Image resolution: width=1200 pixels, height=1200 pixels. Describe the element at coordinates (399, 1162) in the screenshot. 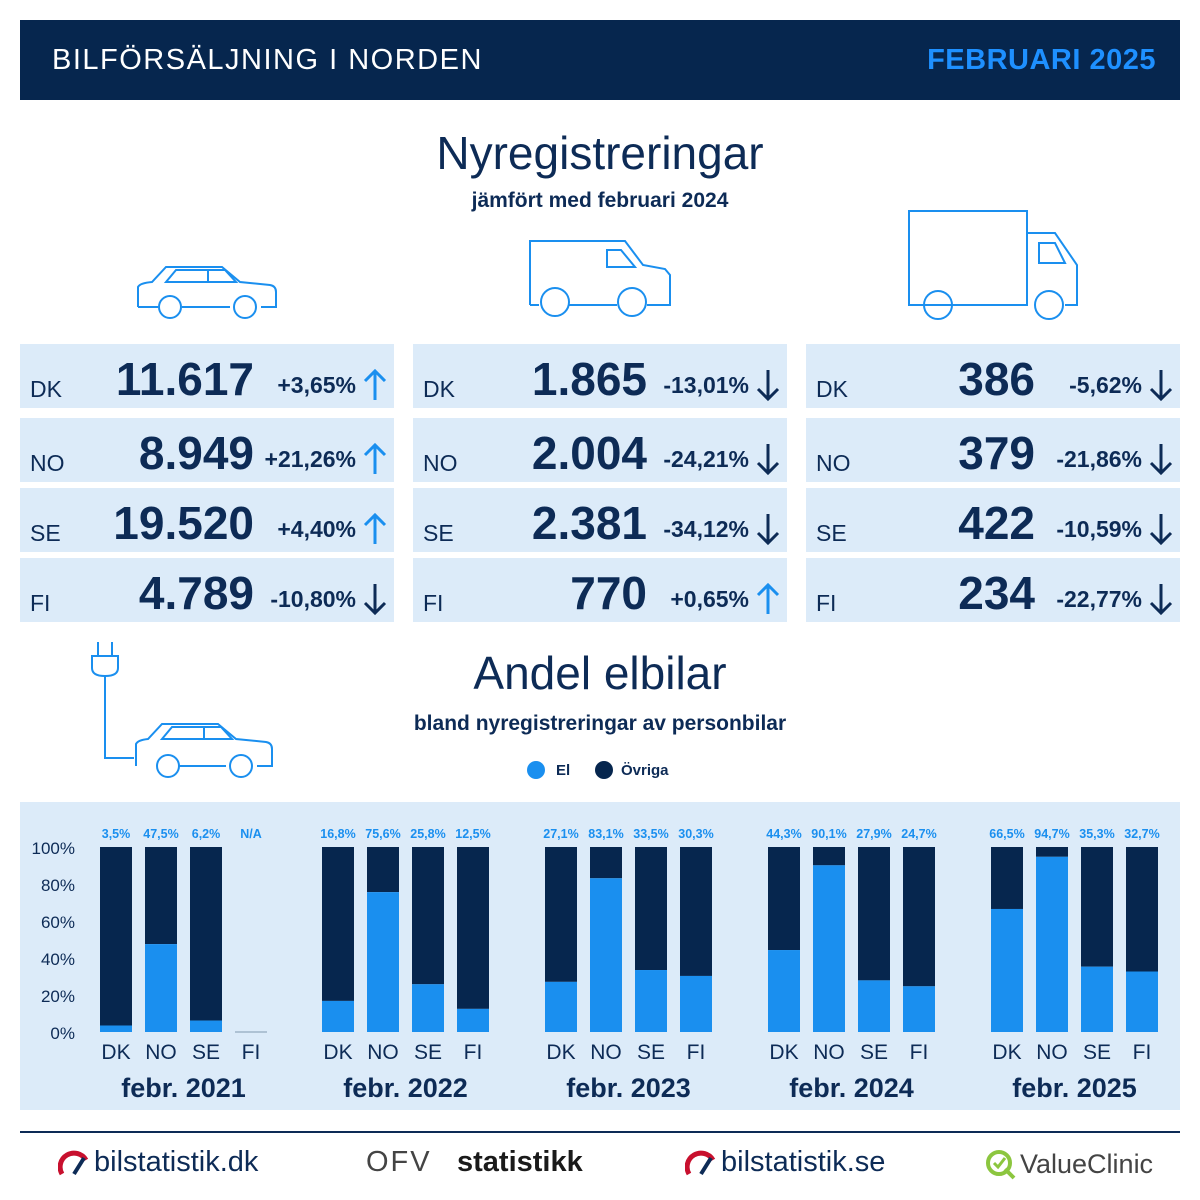

I see `ofv-logo-icon: OFV` at that location.